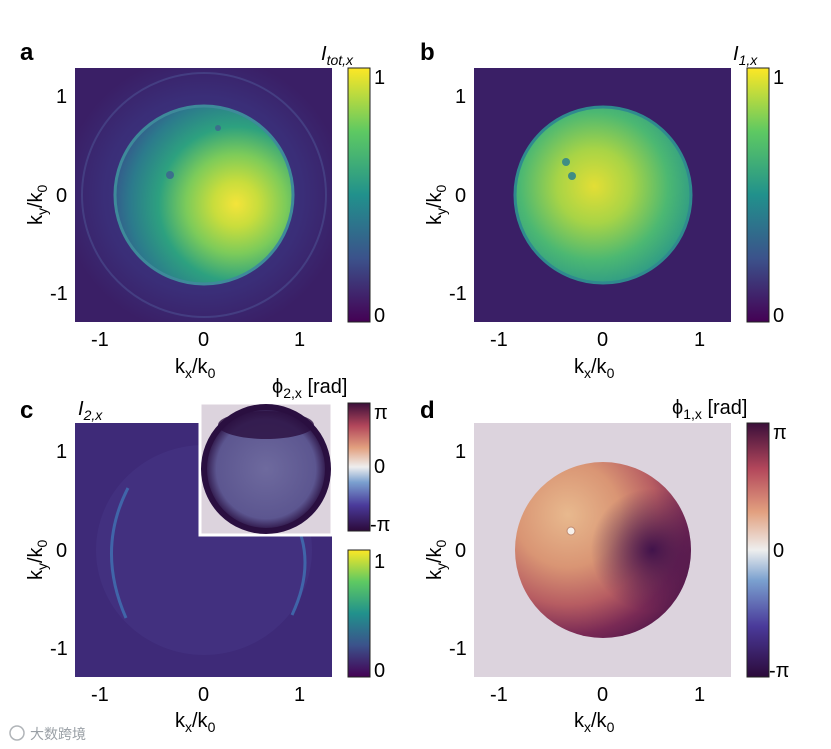 The height and width of the screenshot is (749, 831). What do you see at coordinates (758, 550) in the screenshot?
I see `panel-d-colorbar` at bounding box center [758, 550].